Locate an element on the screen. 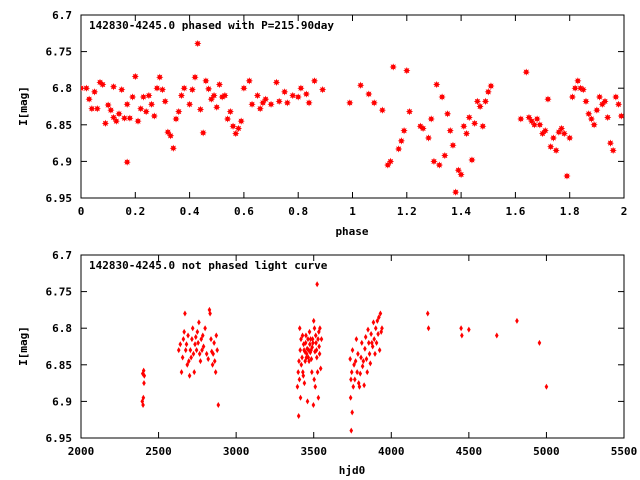 This screenshot has height=480, width=640. x-tick-label: 5500 is located at coordinates (624, 451).